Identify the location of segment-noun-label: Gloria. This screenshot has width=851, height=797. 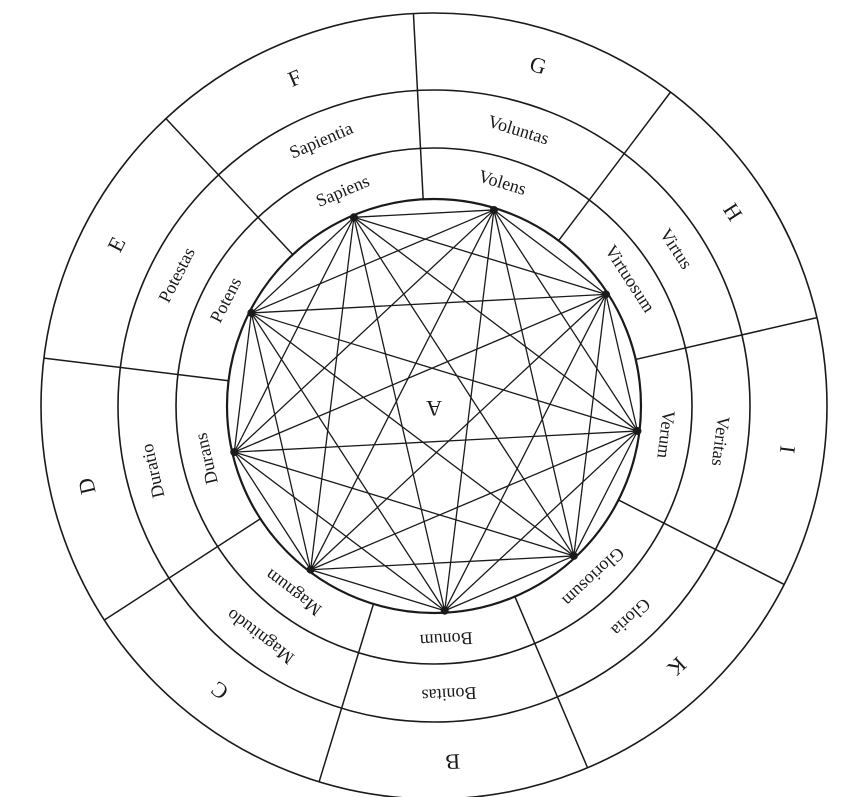
(630, 617).